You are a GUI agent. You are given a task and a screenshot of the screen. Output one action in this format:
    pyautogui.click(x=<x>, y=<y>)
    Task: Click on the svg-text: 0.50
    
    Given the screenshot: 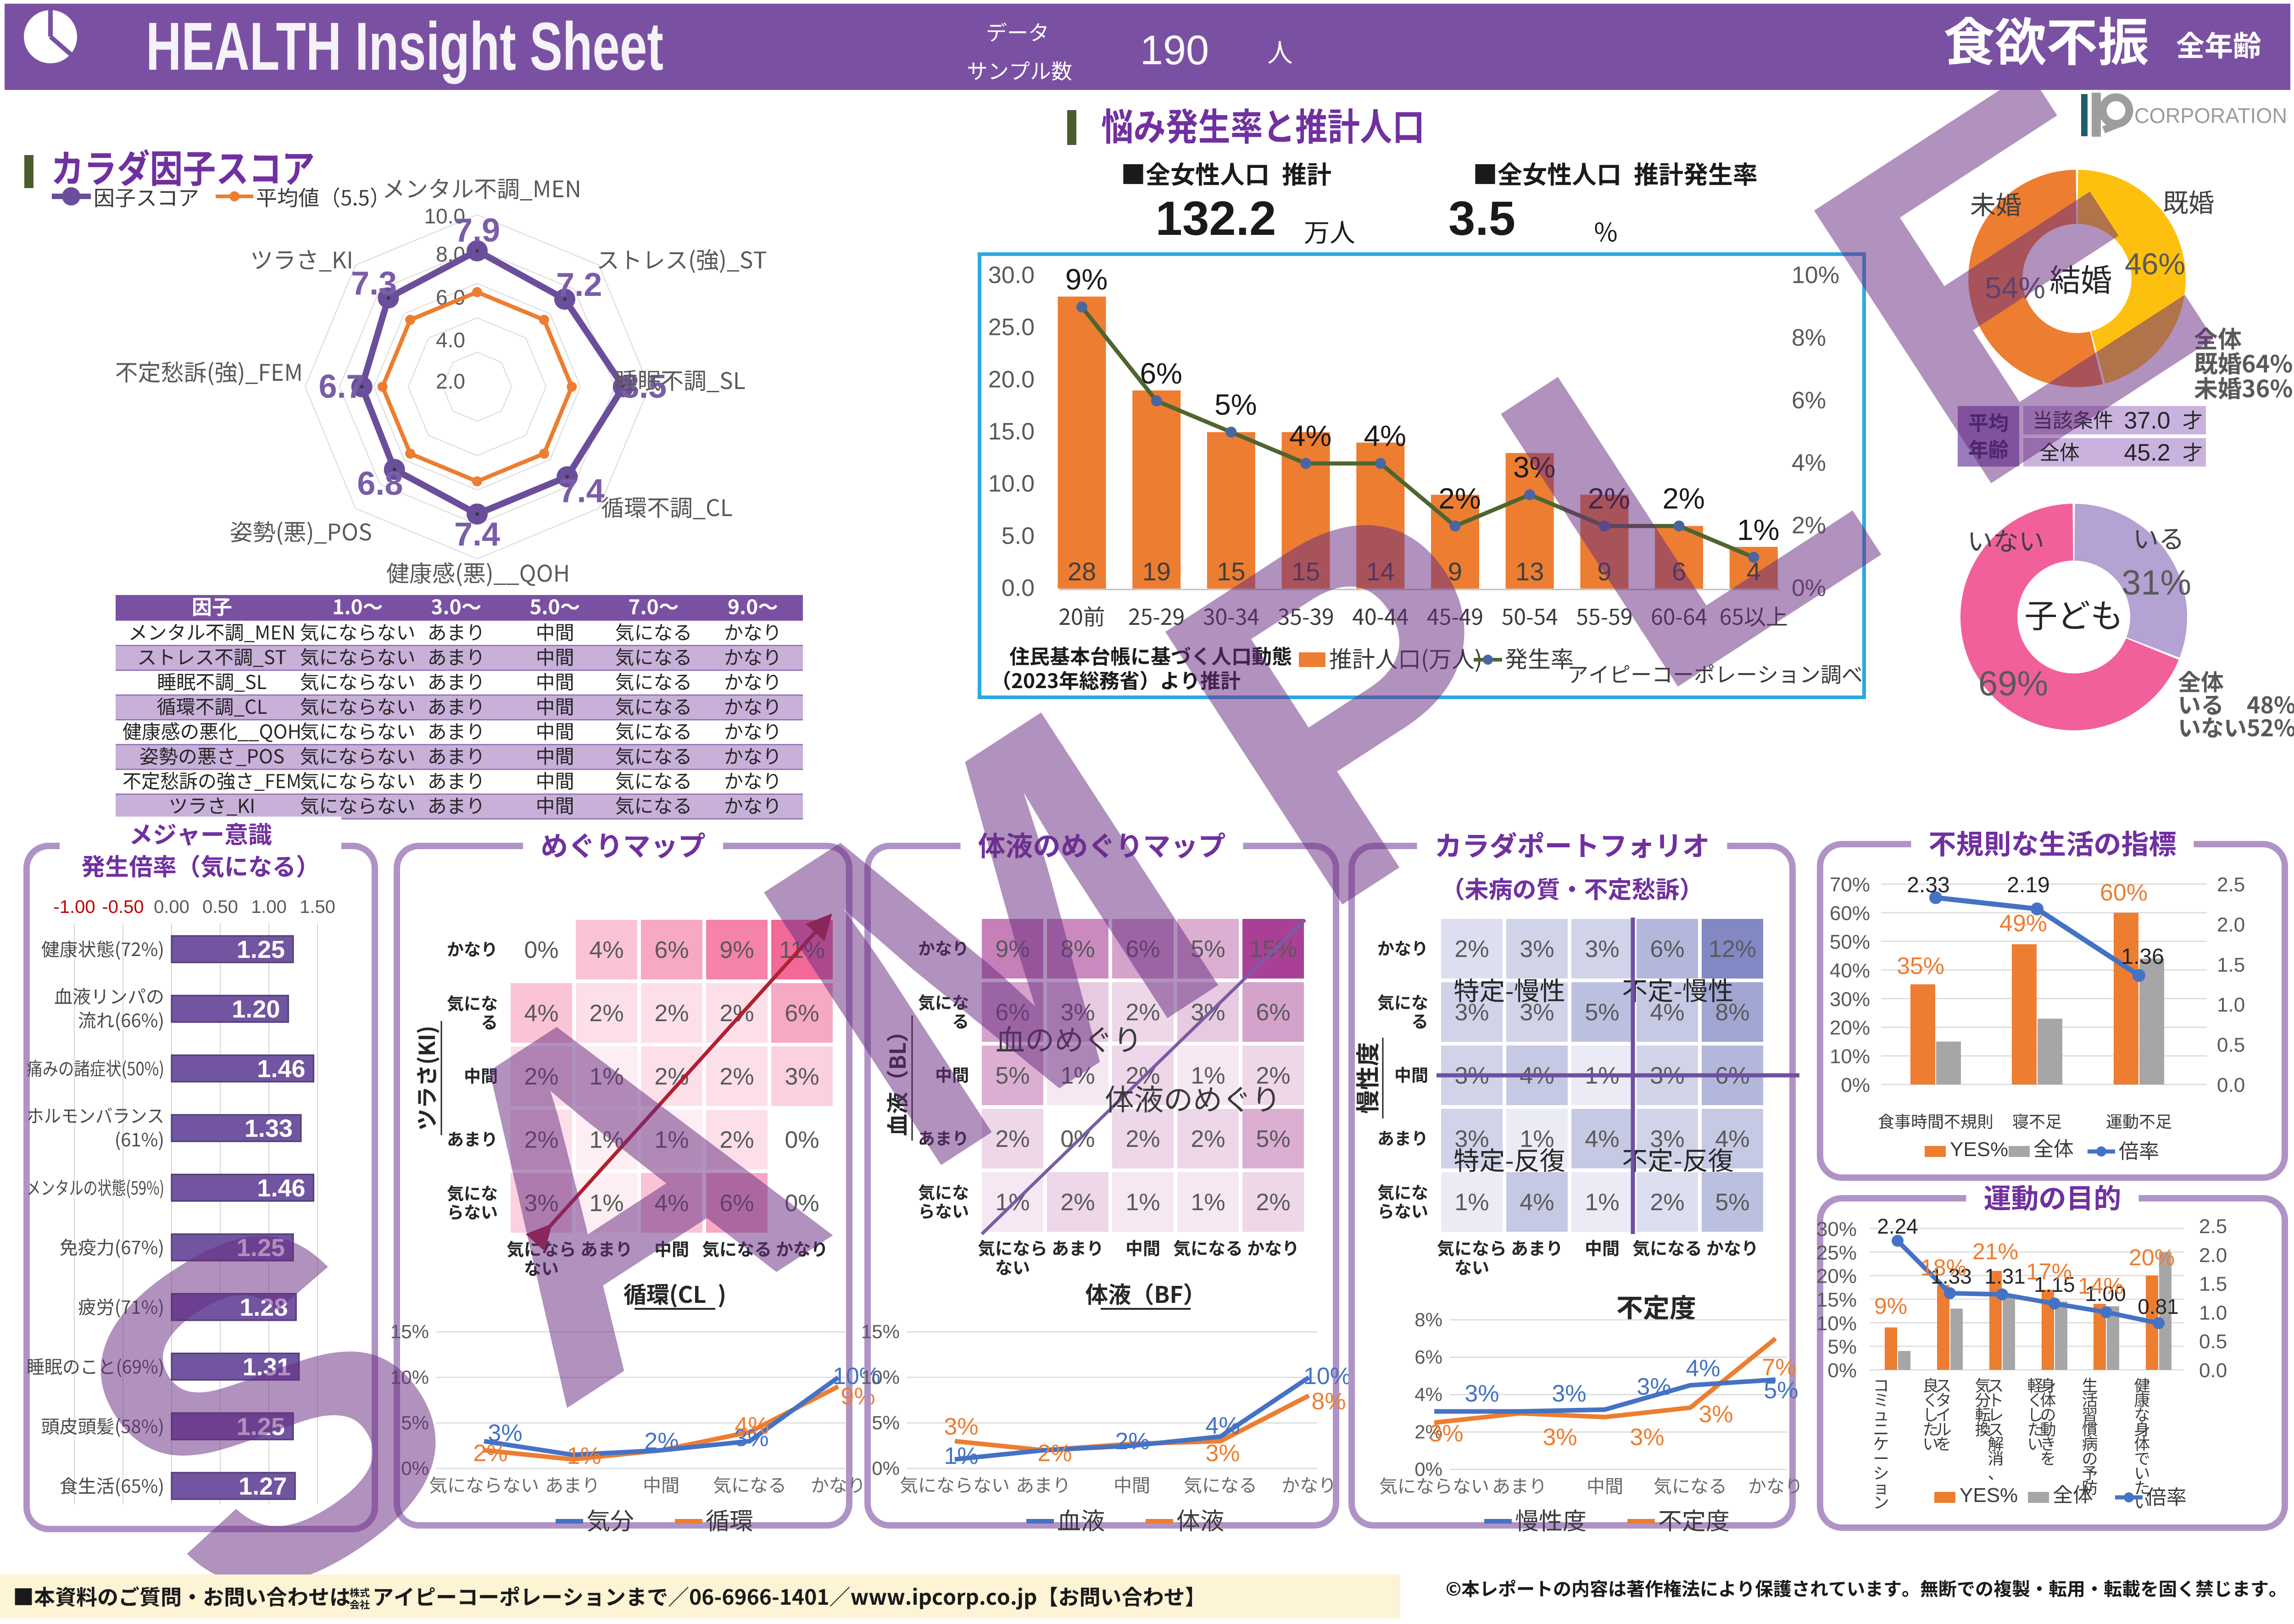 What is the action you would take?
    pyautogui.click(x=220, y=907)
    